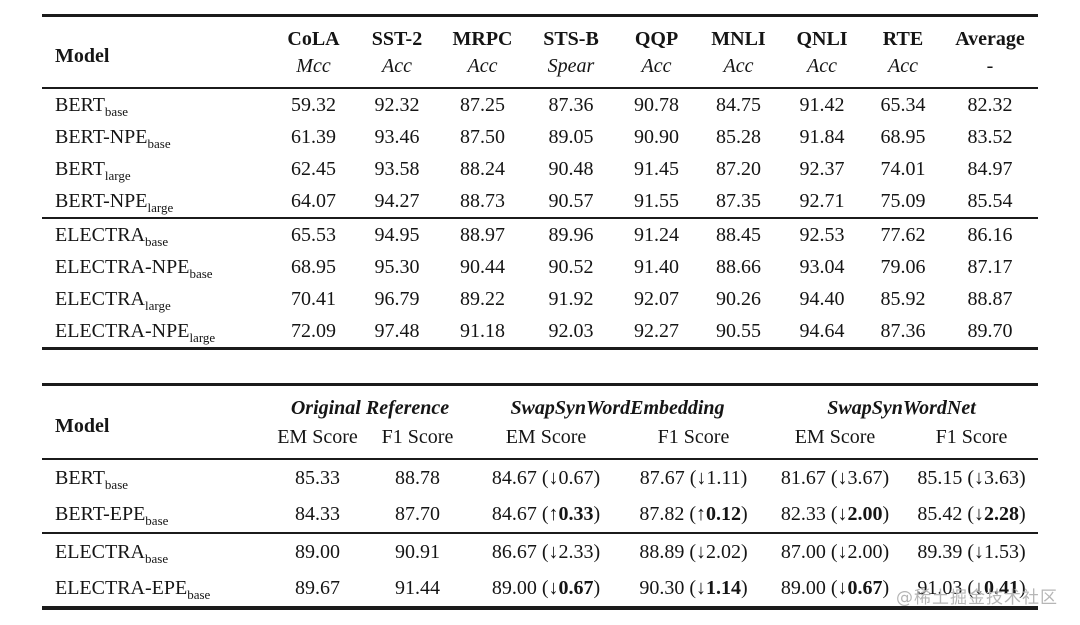 This screenshot has width=1080, height=625. I want to click on col-header-mnli: MNLI, so click(738, 39).